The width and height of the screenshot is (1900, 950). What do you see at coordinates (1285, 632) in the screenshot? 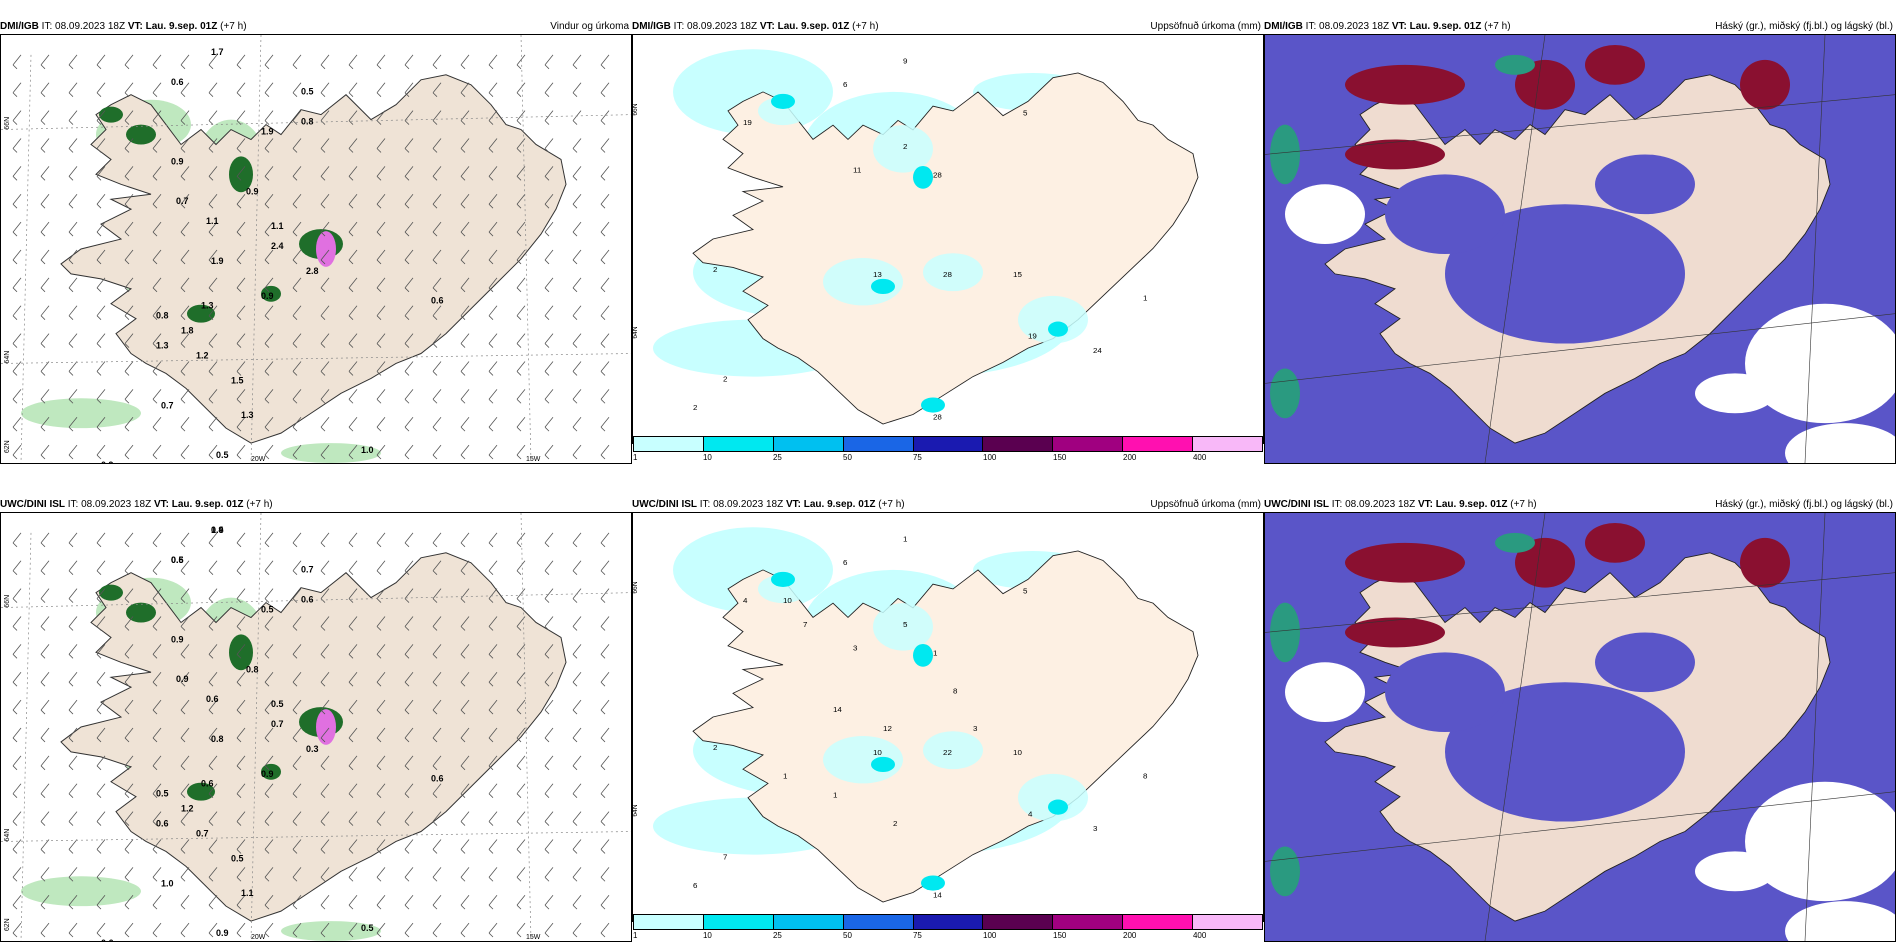
I see `mid-cloud-area` at bounding box center [1285, 632].